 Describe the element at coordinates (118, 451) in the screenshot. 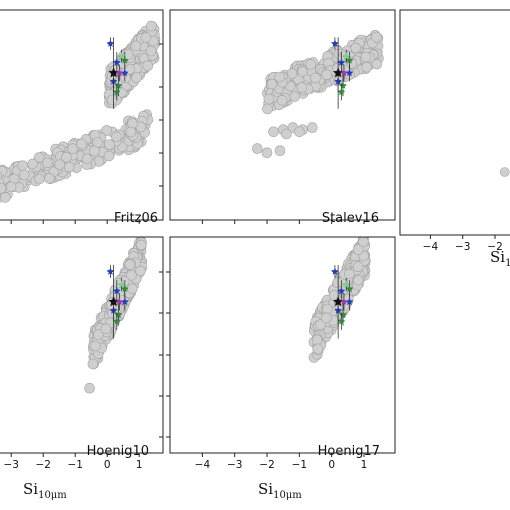

I see `panel-label-hoenig10: Hoenig10` at that location.